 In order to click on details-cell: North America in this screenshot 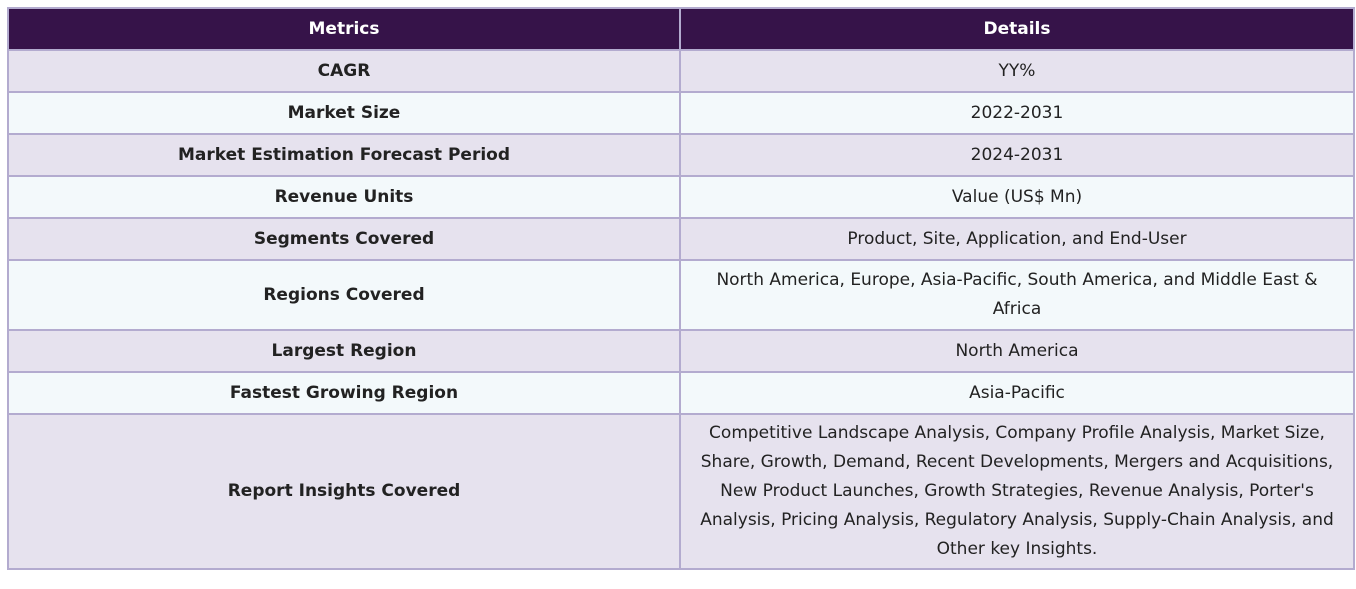, I will do `click(1017, 351)`.